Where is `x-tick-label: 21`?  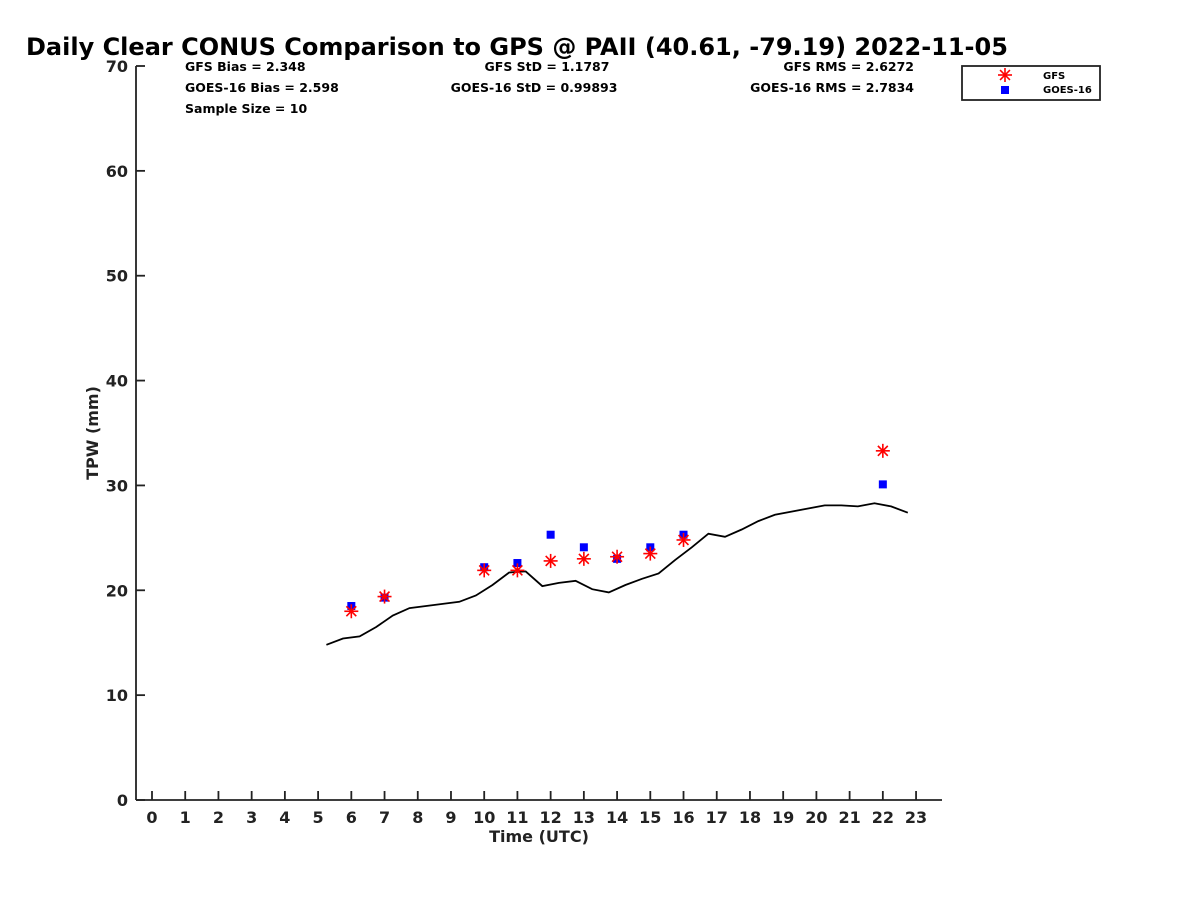
x-tick-label: 21 is located at coordinates (849, 817).